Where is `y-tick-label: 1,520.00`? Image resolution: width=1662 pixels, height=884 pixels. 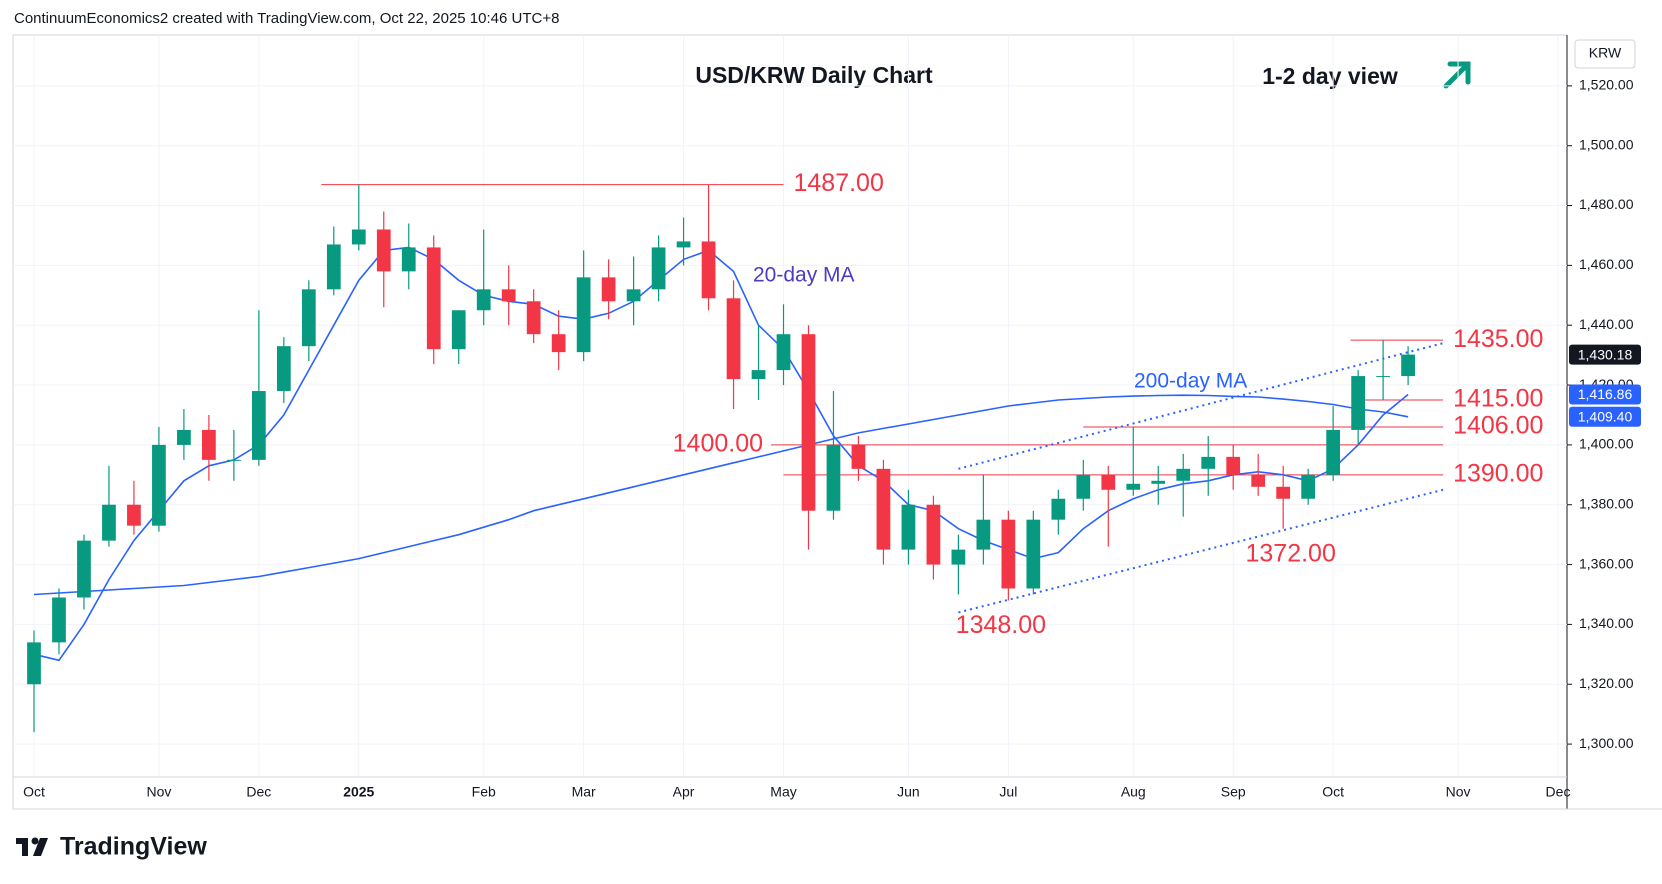
y-tick-label: 1,520.00 is located at coordinates (1606, 85).